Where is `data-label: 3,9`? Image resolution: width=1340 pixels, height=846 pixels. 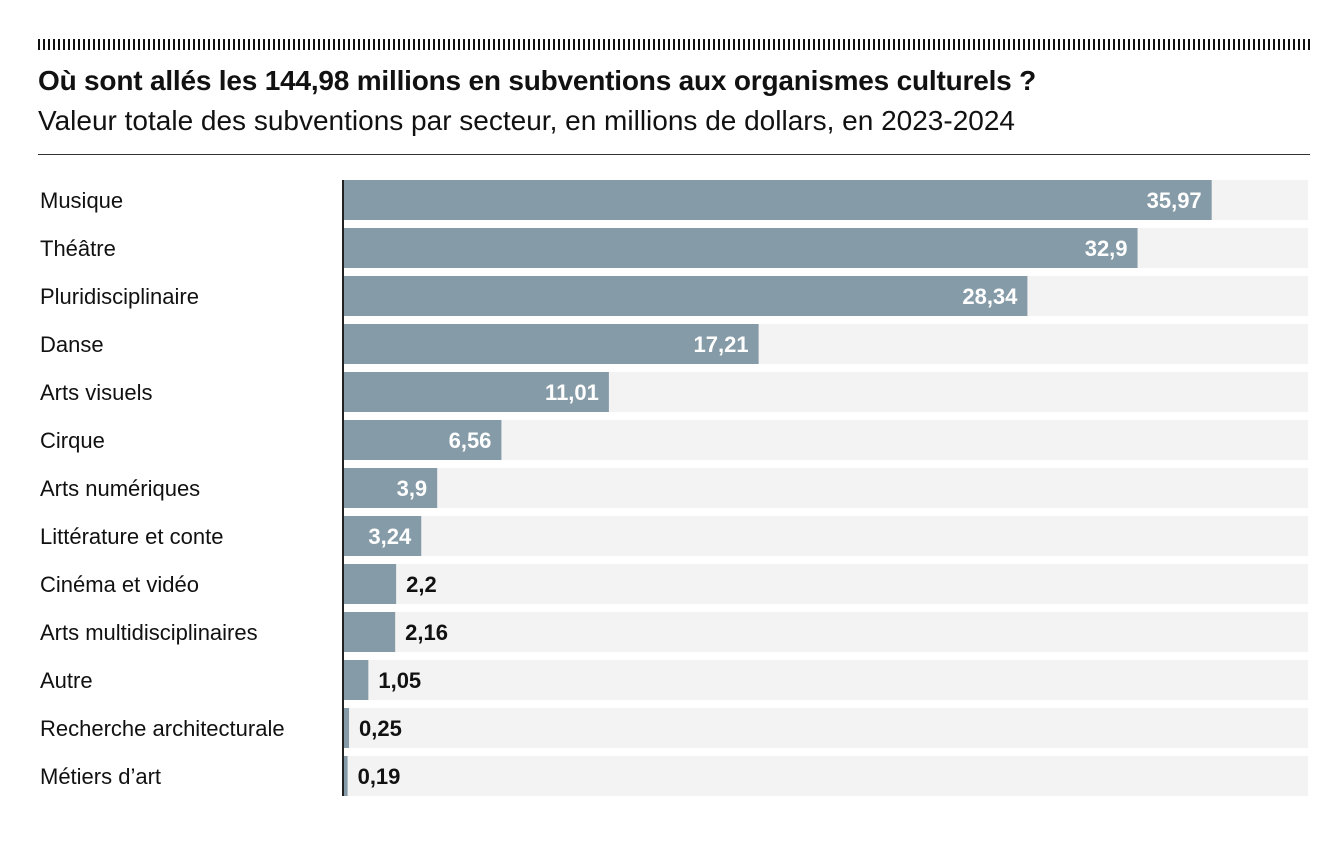
data-label: 3,9 is located at coordinates (412, 488).